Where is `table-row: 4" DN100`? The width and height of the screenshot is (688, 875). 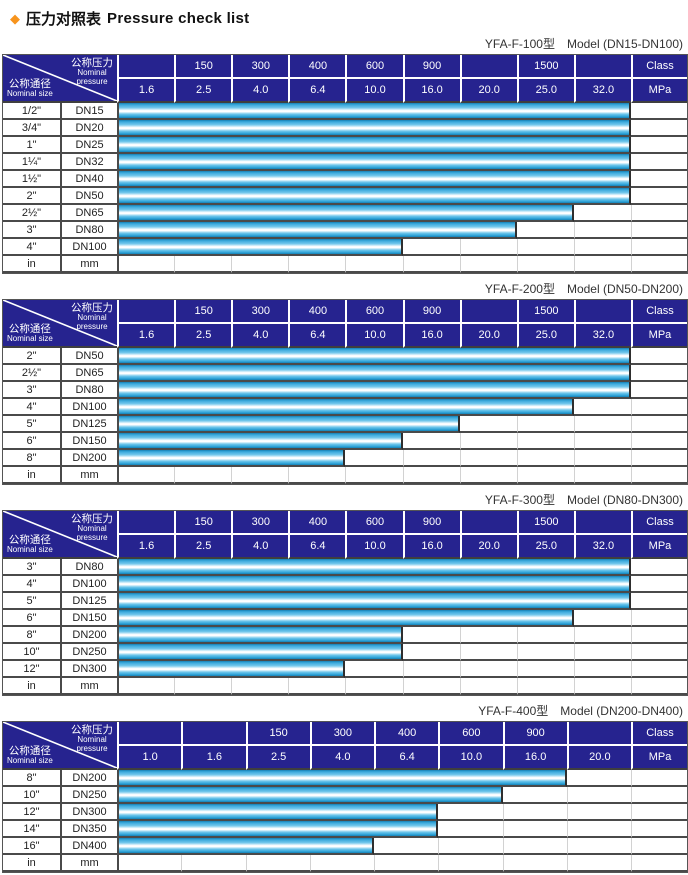 table-row: 4" DN100 is located at coordinates (345, 584).